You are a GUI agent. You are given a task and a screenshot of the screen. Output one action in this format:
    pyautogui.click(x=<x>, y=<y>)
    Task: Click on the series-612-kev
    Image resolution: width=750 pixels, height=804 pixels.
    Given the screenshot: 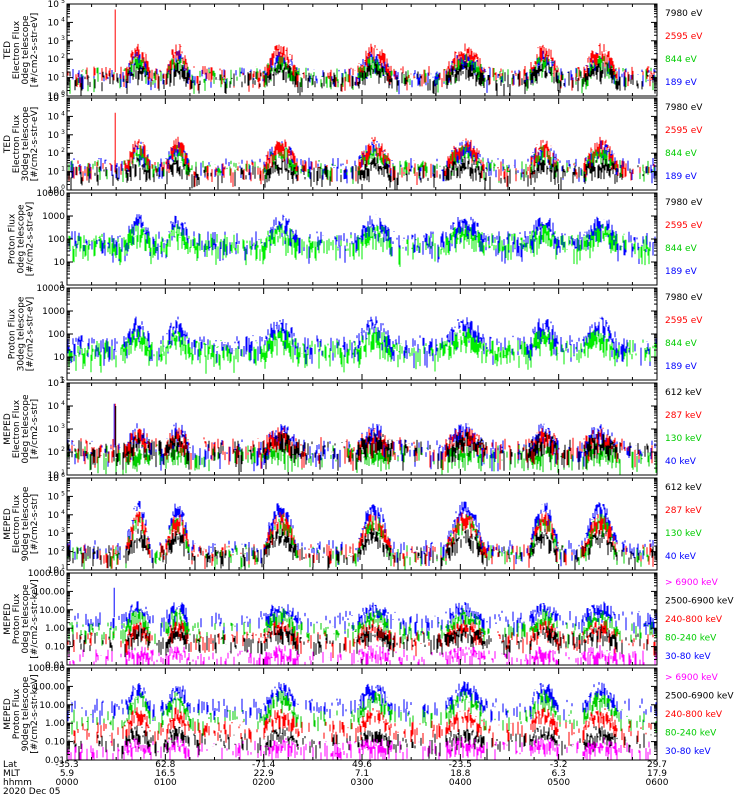 What is the action you would take?
    pyautogui.click(x=362, y=549)
    